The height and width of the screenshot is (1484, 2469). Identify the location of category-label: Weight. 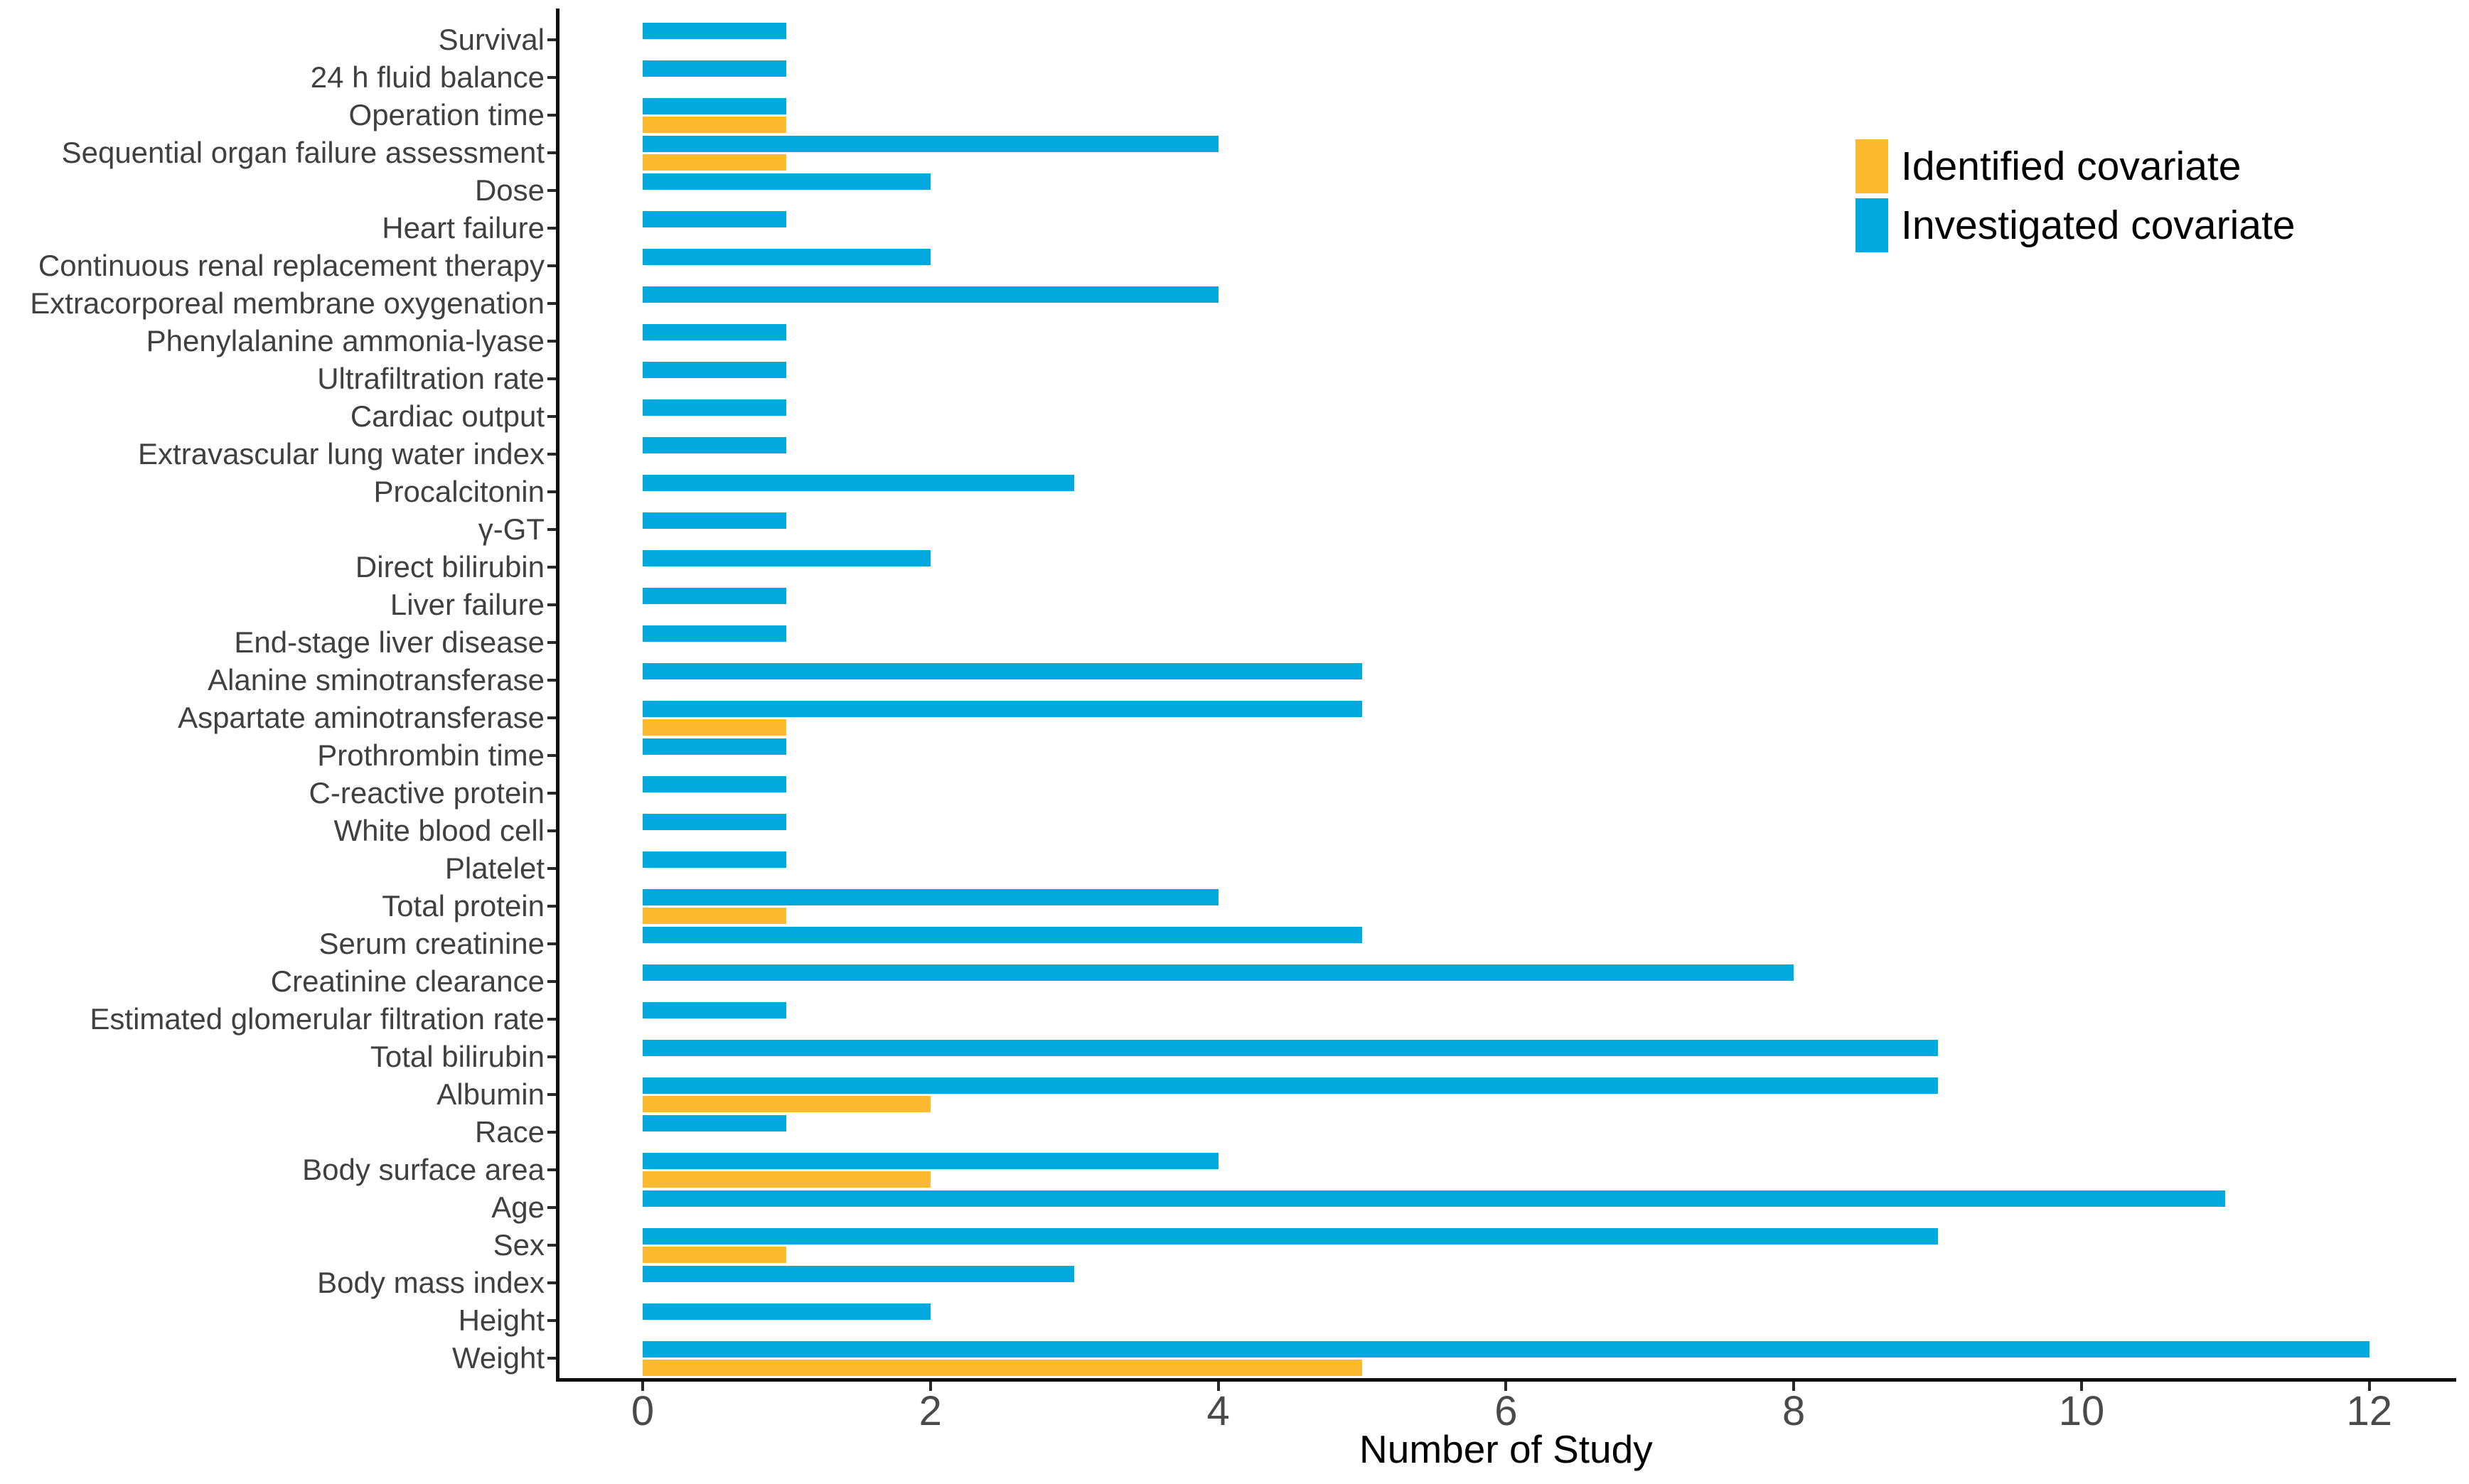
(498, 1358).